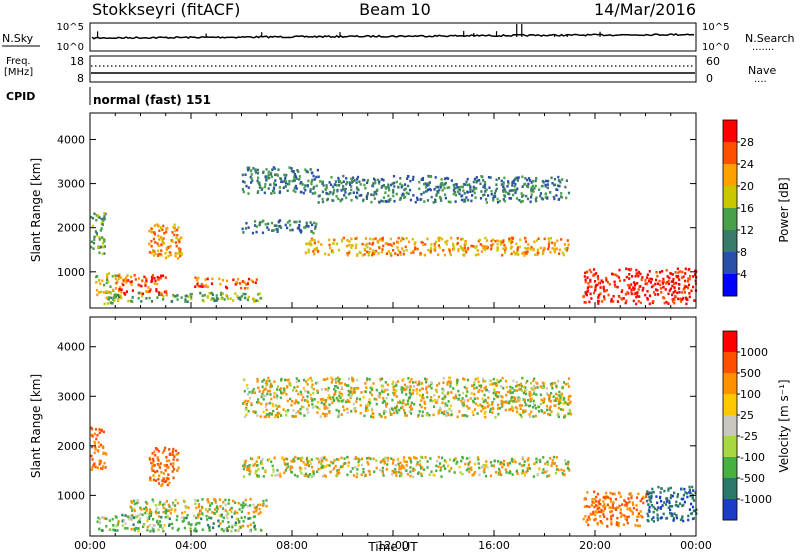 The height and width of the screenshot is (554, 800). What do you see at coordinates (747, 208) in the screenshot?
I see `colorbar-tick-label: 16` at bounding box center [747, 208].